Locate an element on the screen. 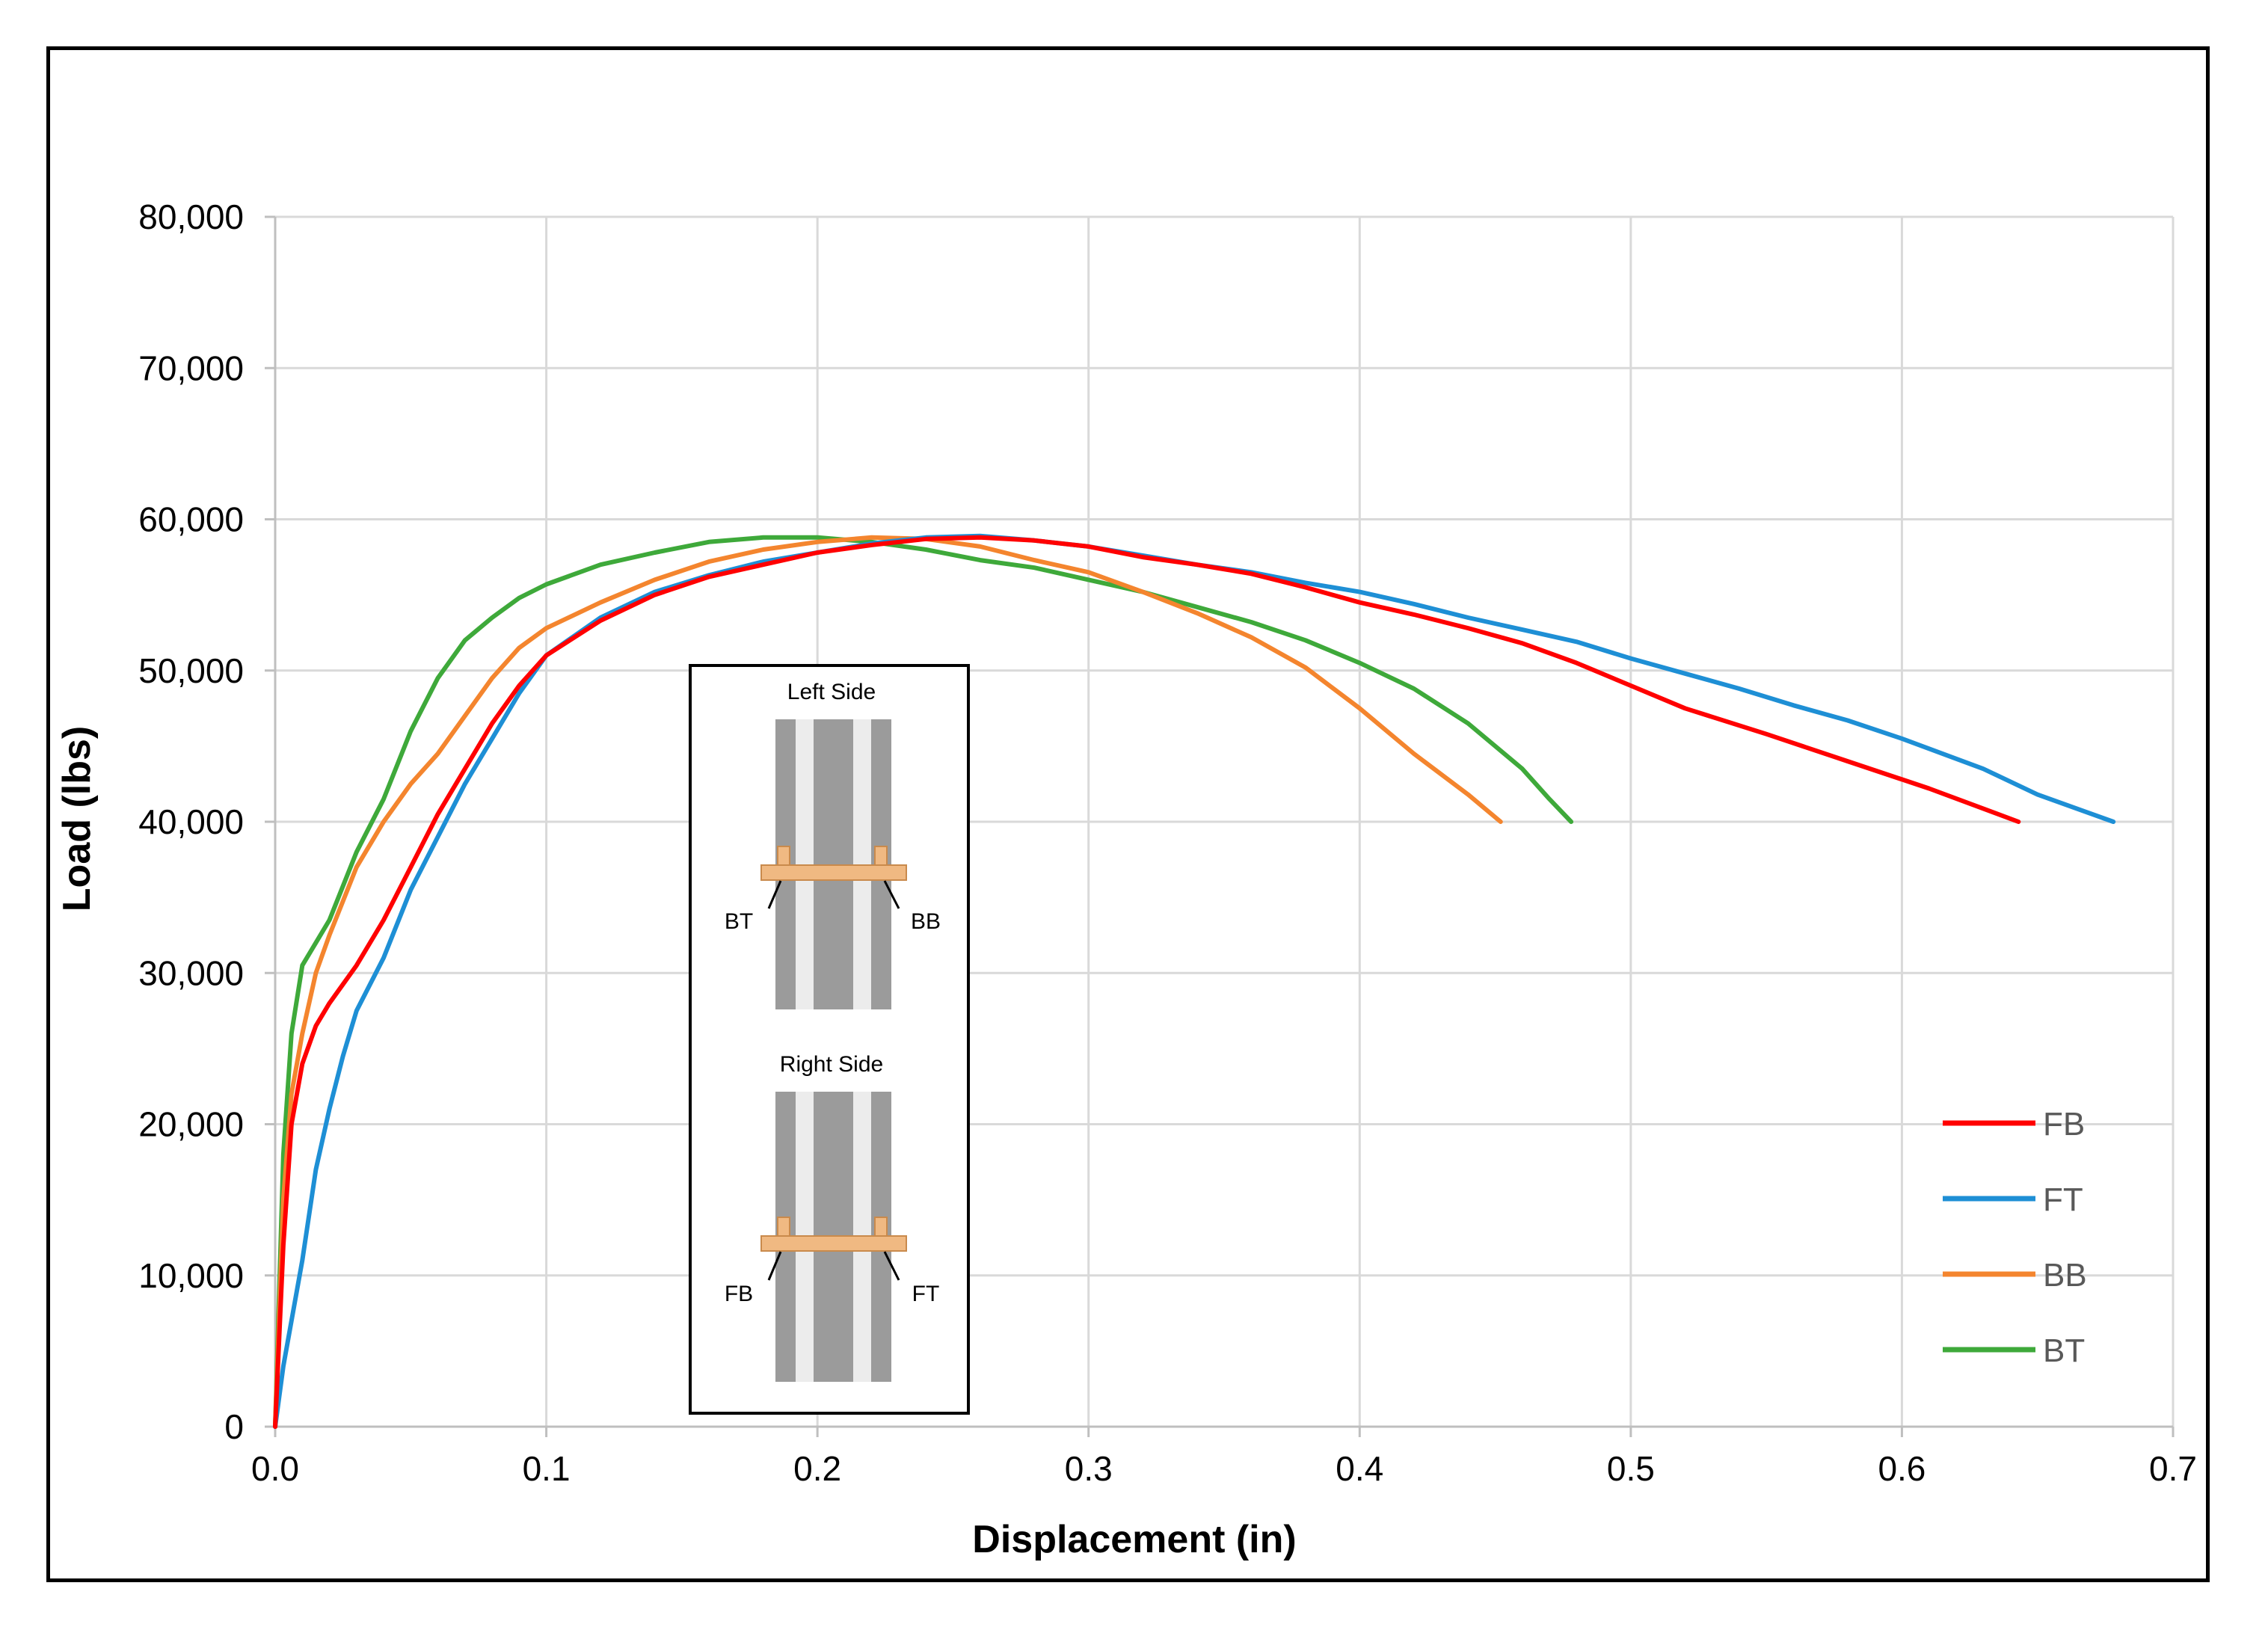  legend-label-bb: BB is located at coordinates (2065, 1275).